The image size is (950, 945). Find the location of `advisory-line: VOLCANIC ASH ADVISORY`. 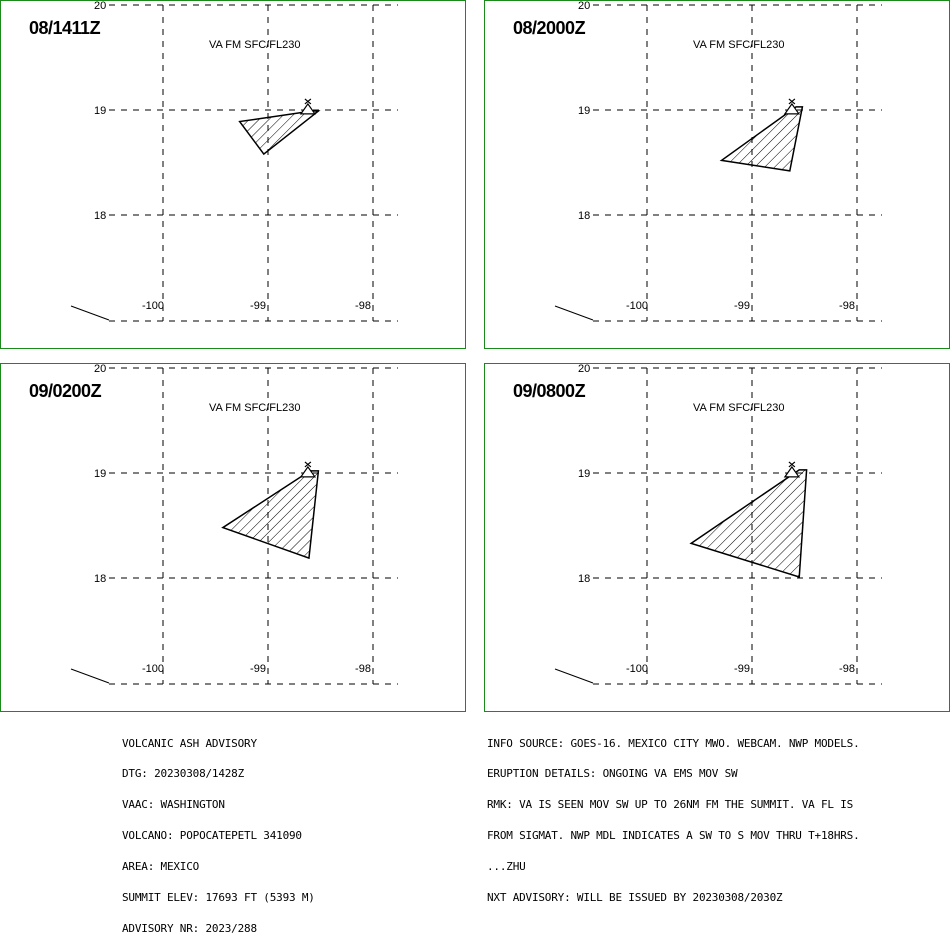

advisory-line: VOLCANIC ASH ADVISORY is located at coordinates (189, 743).